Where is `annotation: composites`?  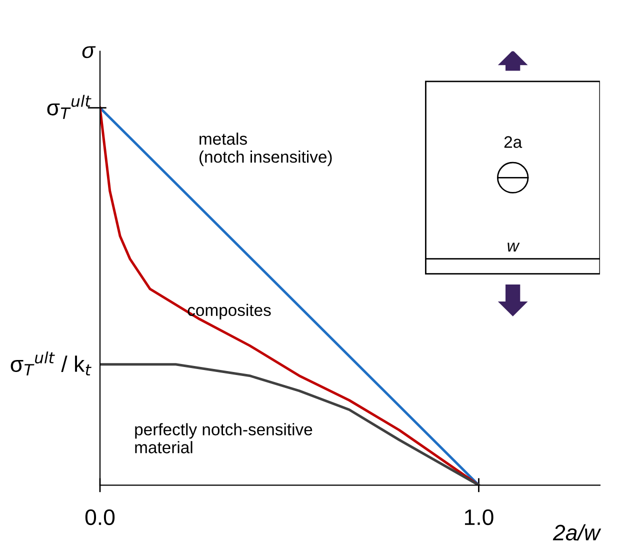
annotation: composites is located at coordinates (229, 312).